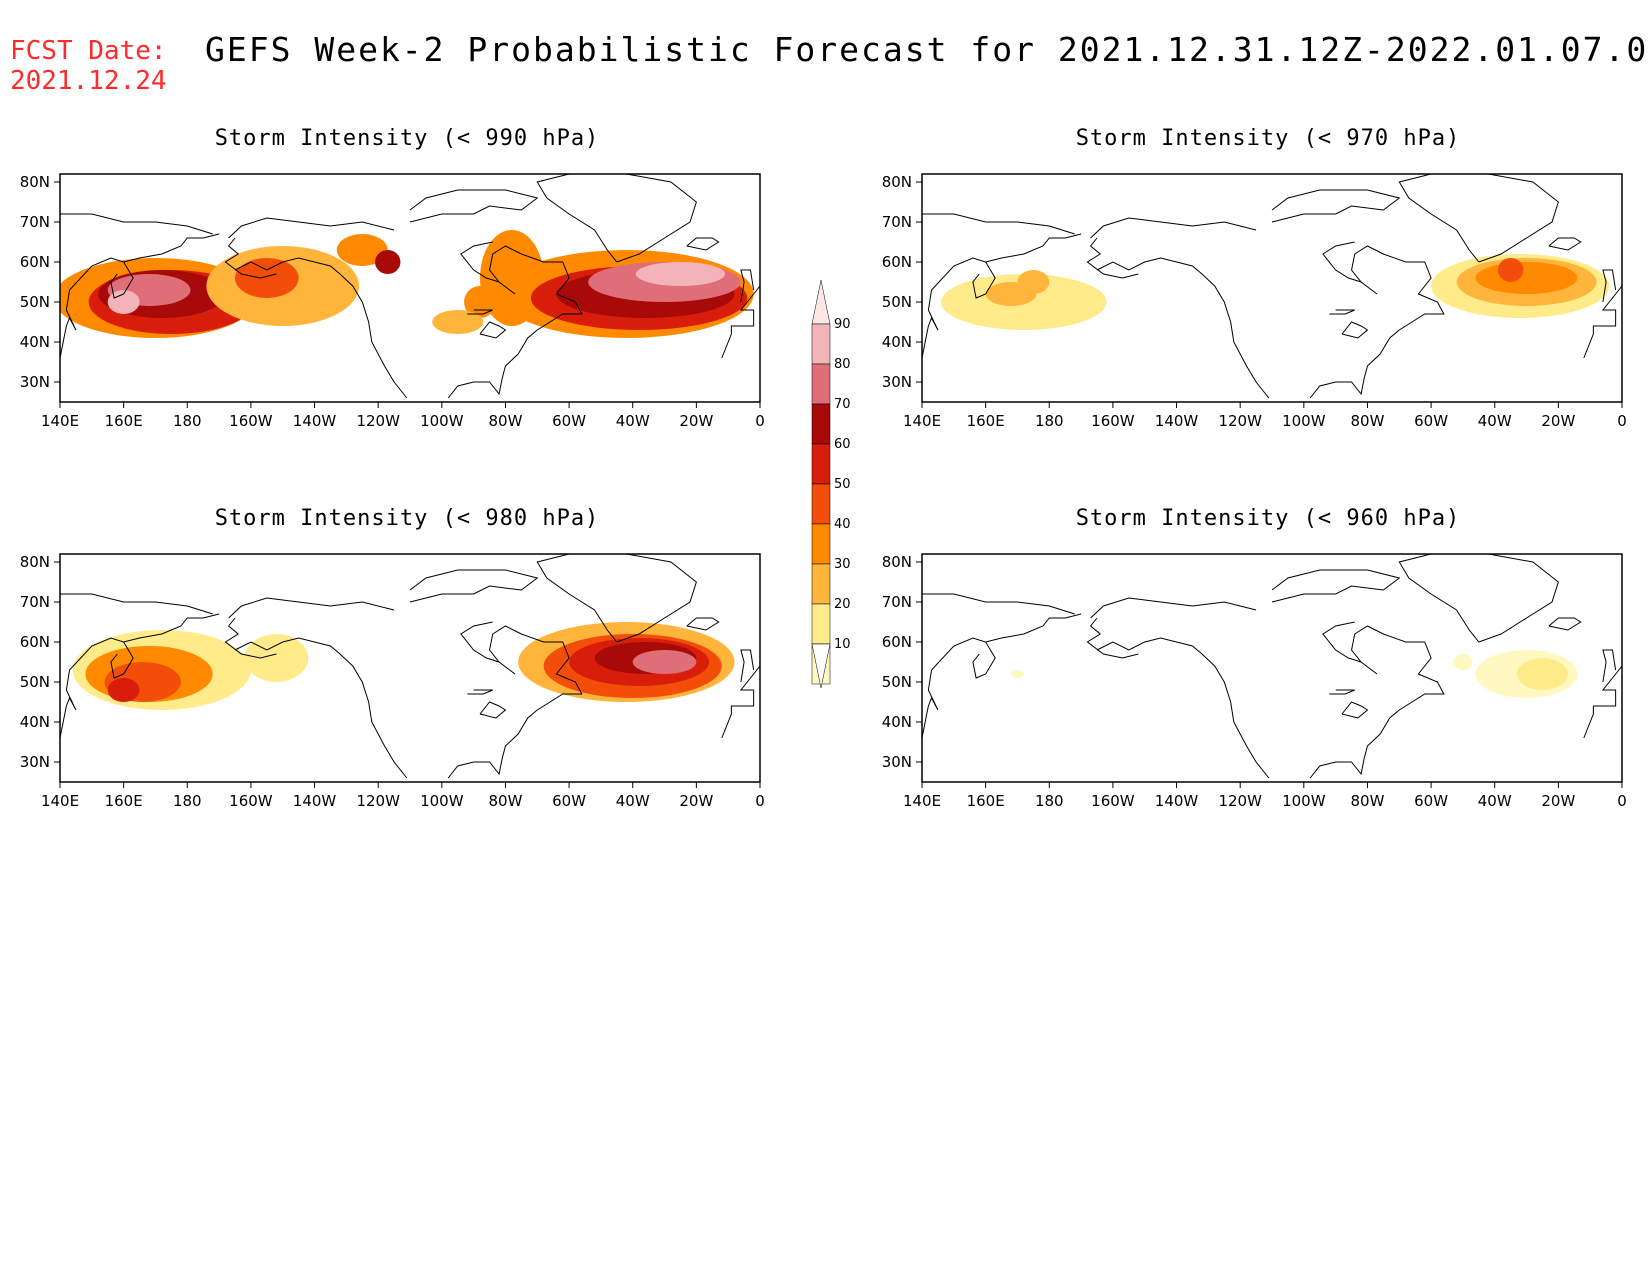 This screenshot has height=1275, width=1650. What do you see at coordinates (842, 324) in the screenshot?
I see `colorbar-label: 90` at bounding box center [842, 324].